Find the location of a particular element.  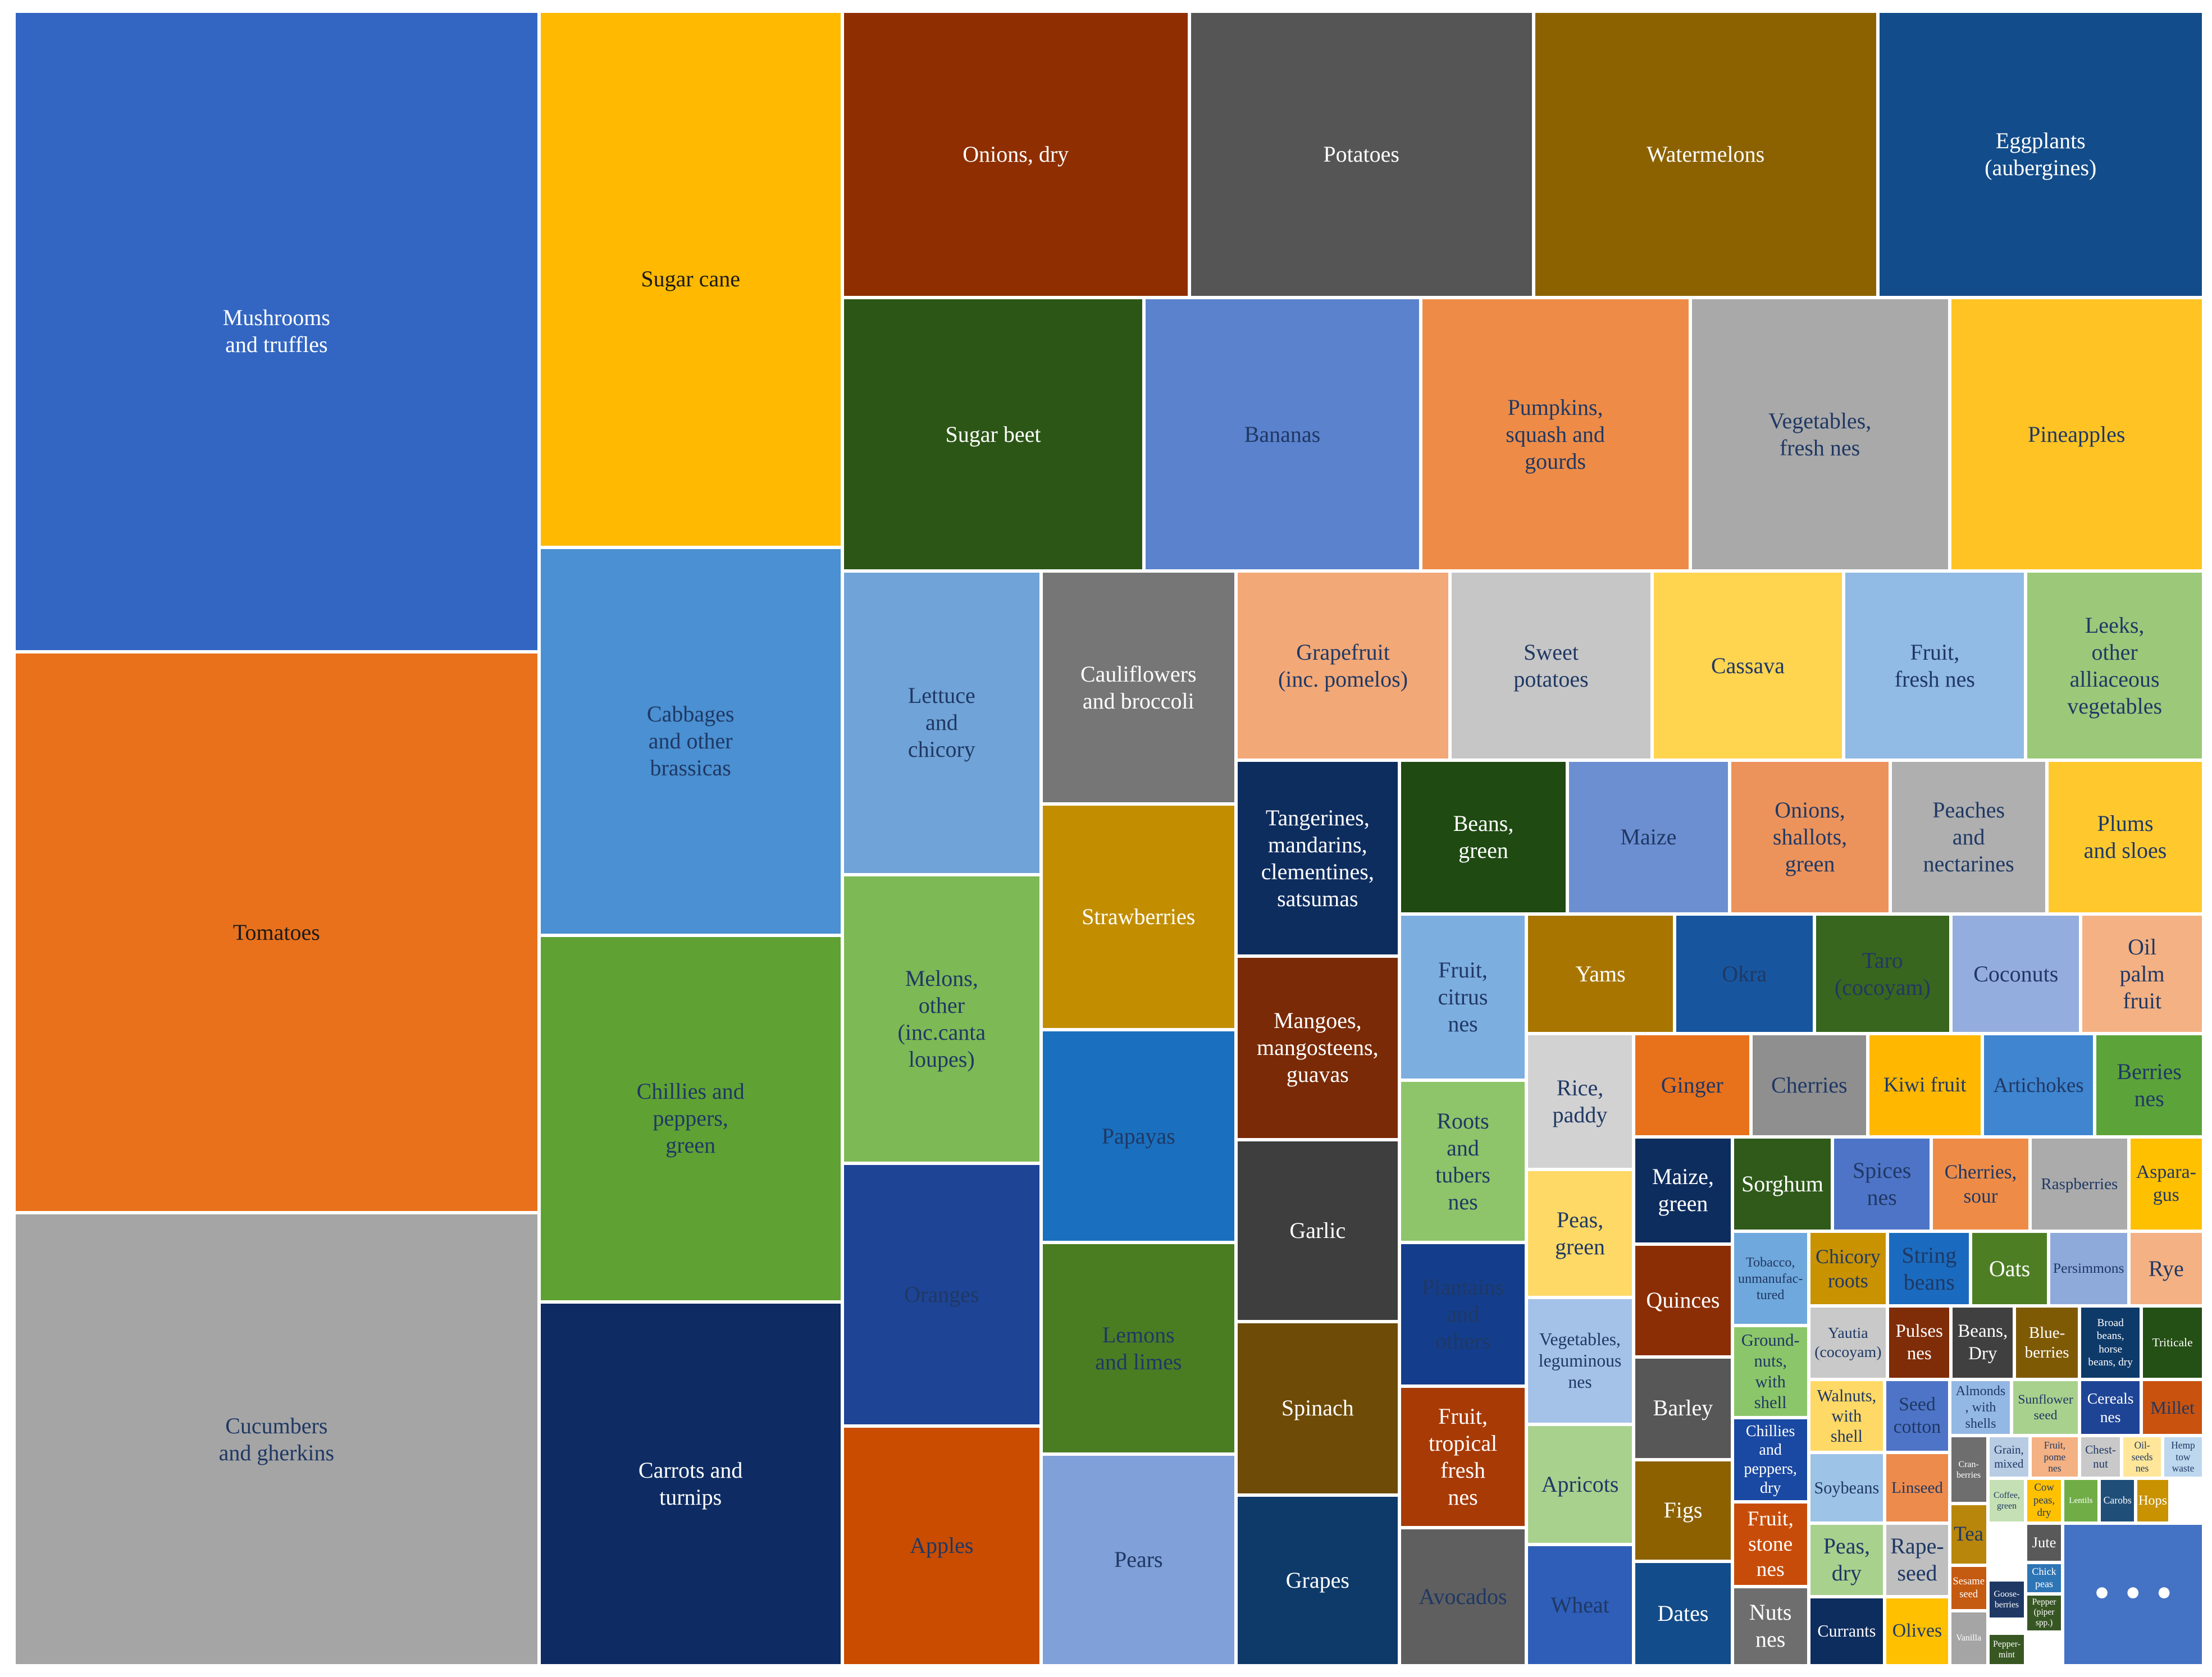

treemap-tile-label: Fruit, tropical fresh nes is located at coordinates (1463, 1457).